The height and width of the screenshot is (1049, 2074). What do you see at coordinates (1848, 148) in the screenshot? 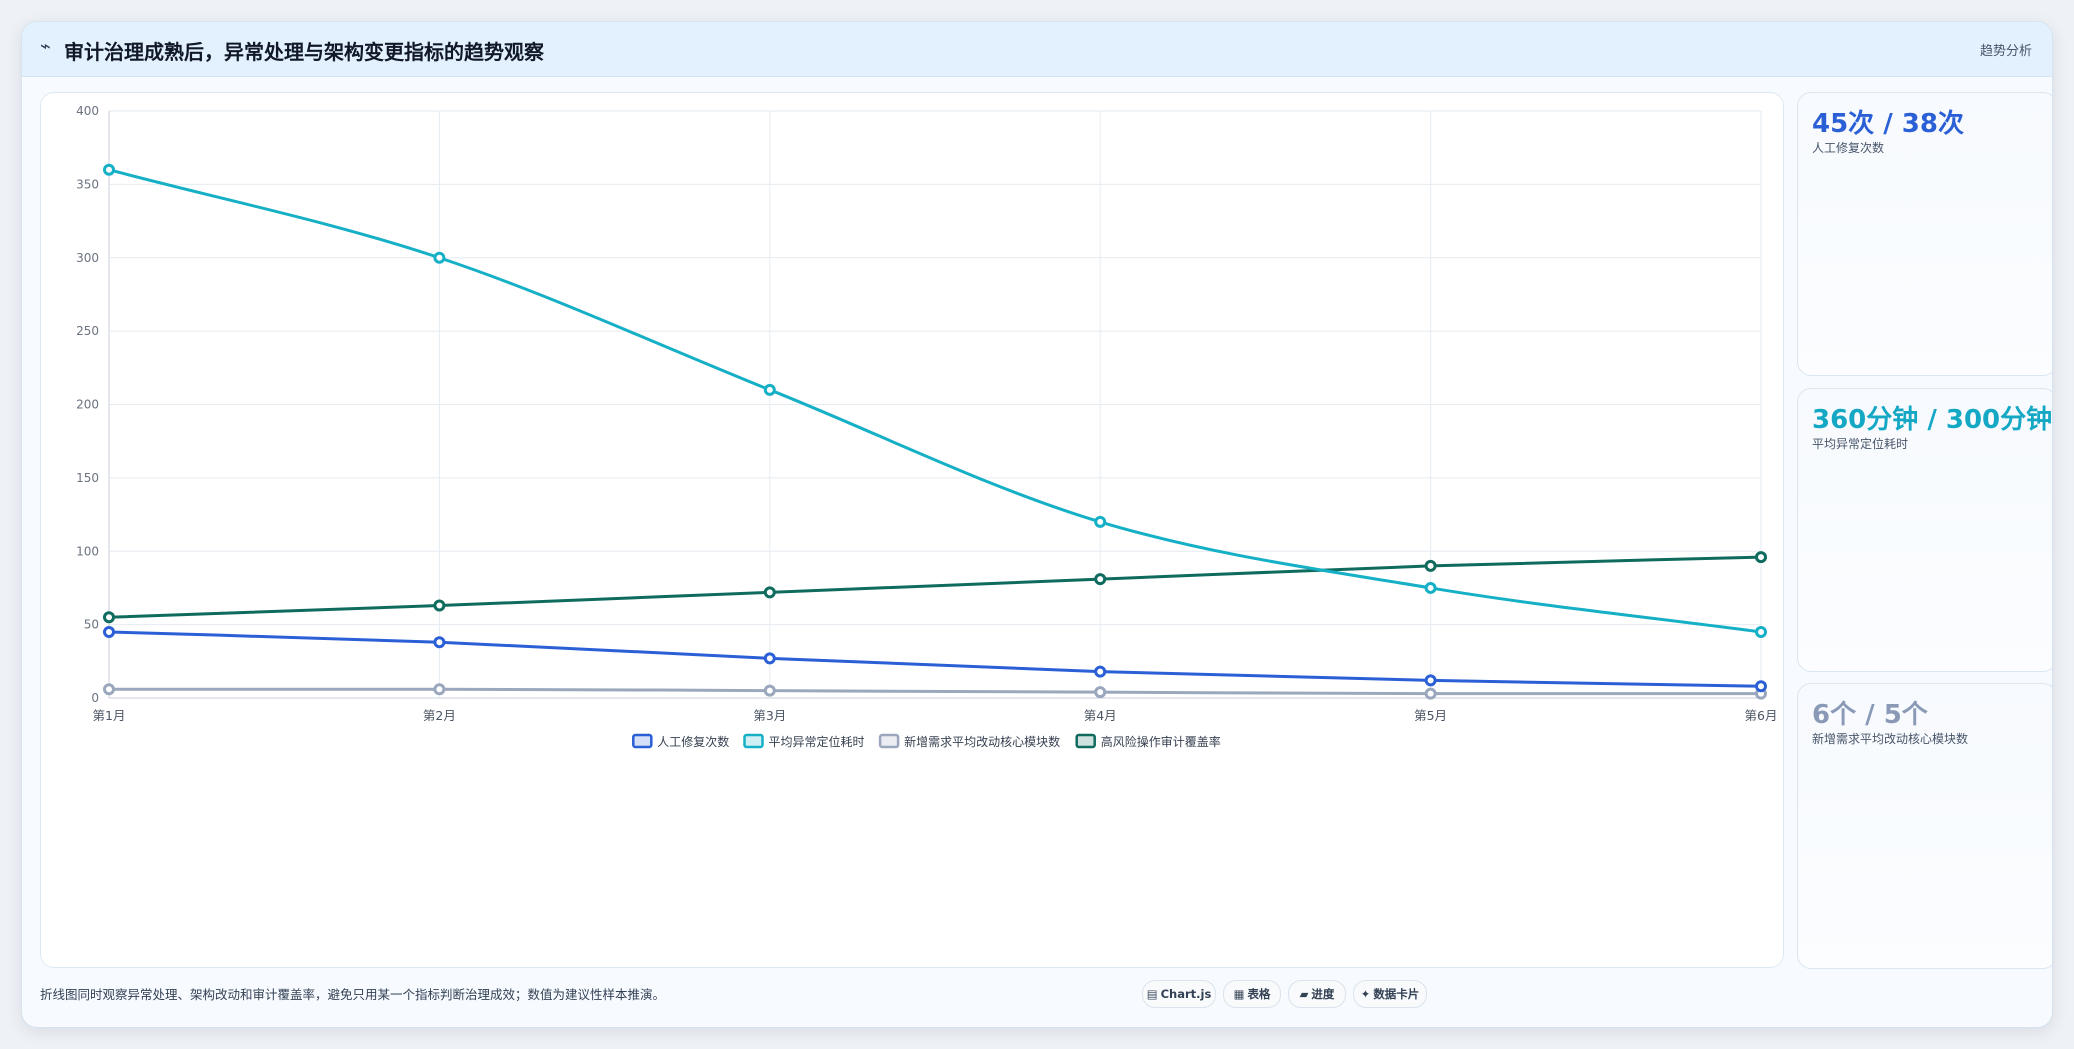
I see `metric-label: 人工修复次数` at bounding box center [1848, 148].